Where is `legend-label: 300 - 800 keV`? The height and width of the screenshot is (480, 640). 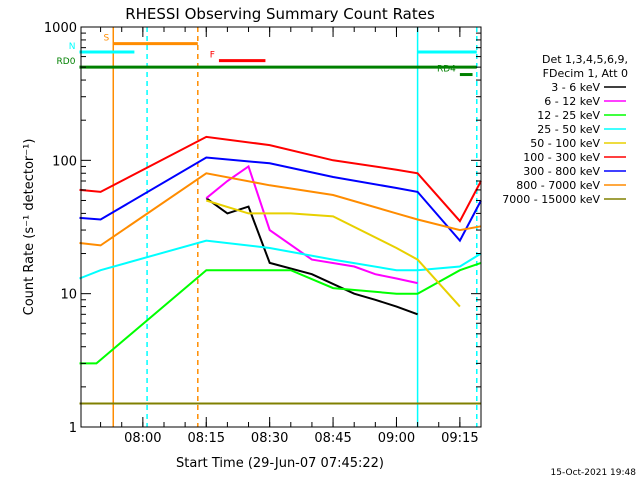
legend-label: 300 - 800 keV is located at coordinates (561, 171).